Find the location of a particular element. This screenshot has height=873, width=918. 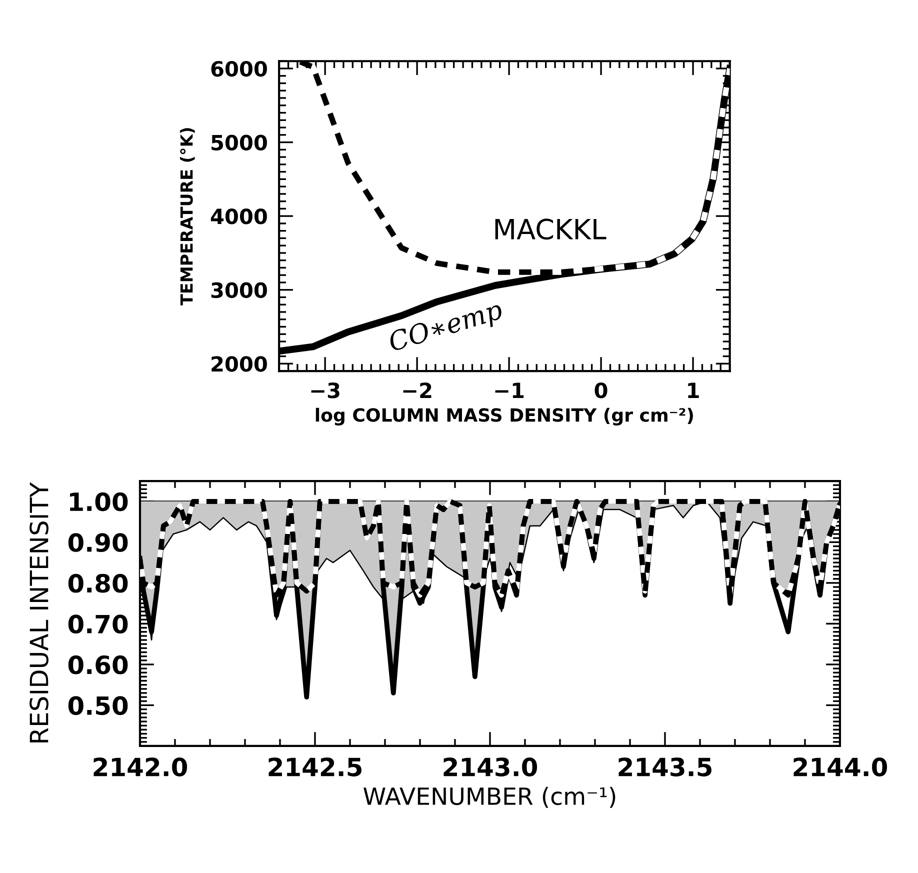

y-tick-label: 6000 is located at coordinates (239, 68).